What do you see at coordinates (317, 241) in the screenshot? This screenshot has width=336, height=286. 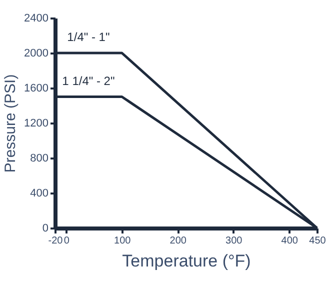 I see `x-tick-label: 450` at bounding box center [317, 241].